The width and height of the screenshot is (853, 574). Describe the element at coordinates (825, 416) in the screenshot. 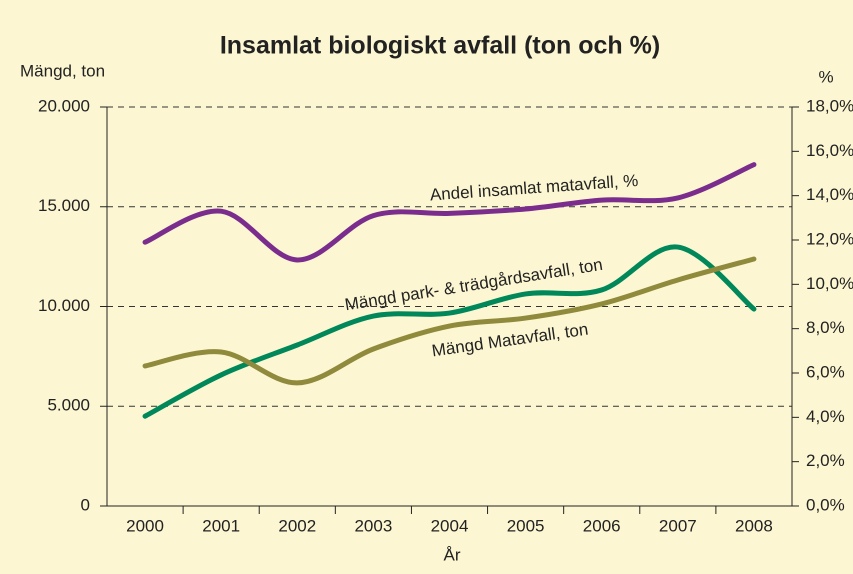

I see `y2-tick-label: 4,0%` at that location.